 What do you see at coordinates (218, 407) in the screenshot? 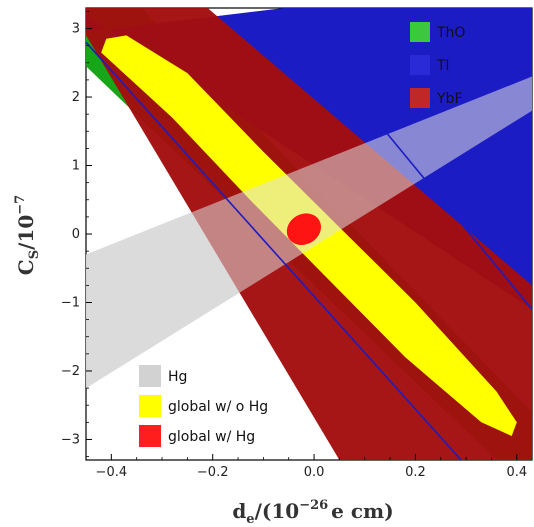
I see `legend-label-global-wo-hg: global w/ o Hg` at bounding box center [218, 407].